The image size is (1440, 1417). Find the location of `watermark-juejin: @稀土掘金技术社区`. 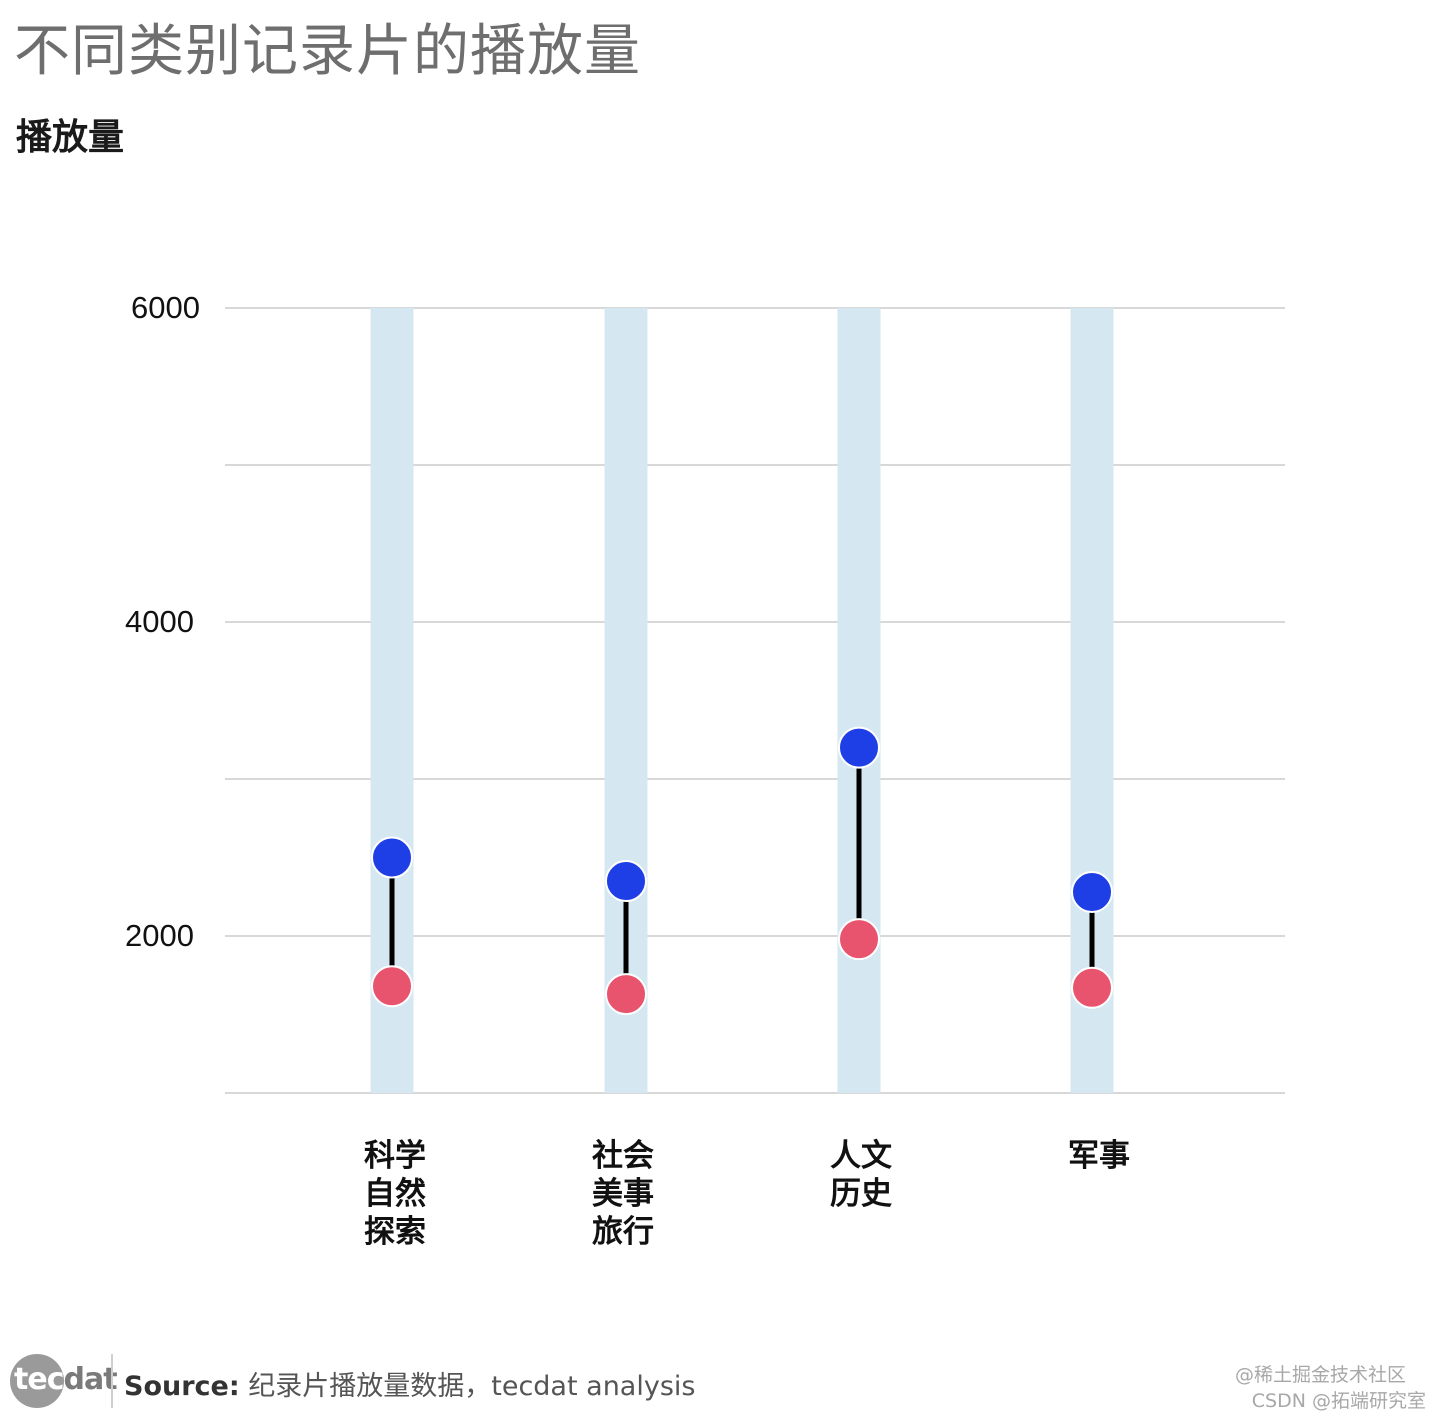

watermark-juejin: @稀土掘金技术社区 is located at coordinates (1320, 1375).